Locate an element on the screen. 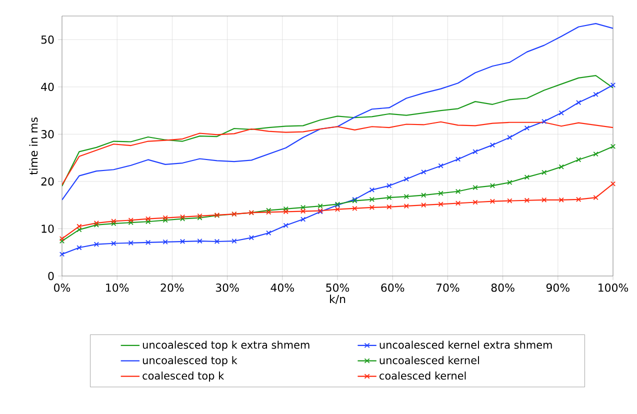  y-tick-label: 20 is located at coordinates (47, 181).